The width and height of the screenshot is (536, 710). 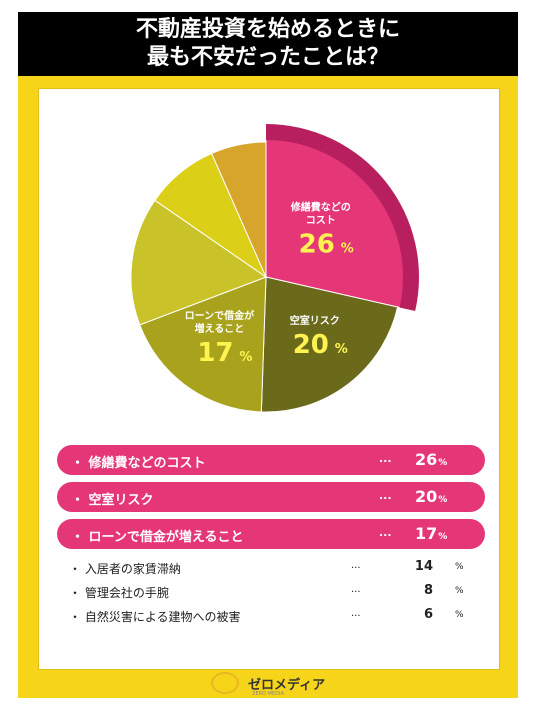 What do you see at coordinates (215, 353) in the screenshot?
I see `slice-value: 17` at bounding box center [215, 353].